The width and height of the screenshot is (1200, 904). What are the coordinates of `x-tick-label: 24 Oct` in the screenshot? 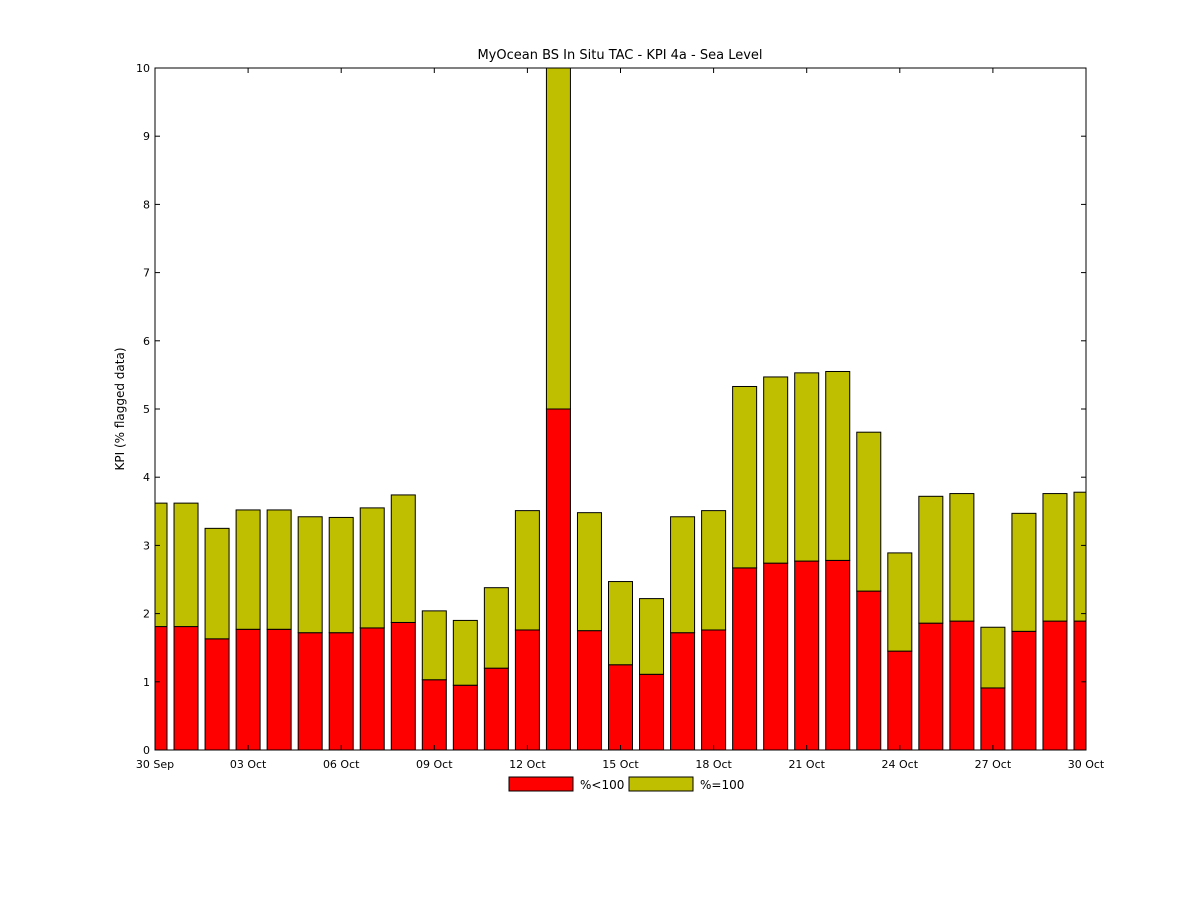 It's located at (900, 764).